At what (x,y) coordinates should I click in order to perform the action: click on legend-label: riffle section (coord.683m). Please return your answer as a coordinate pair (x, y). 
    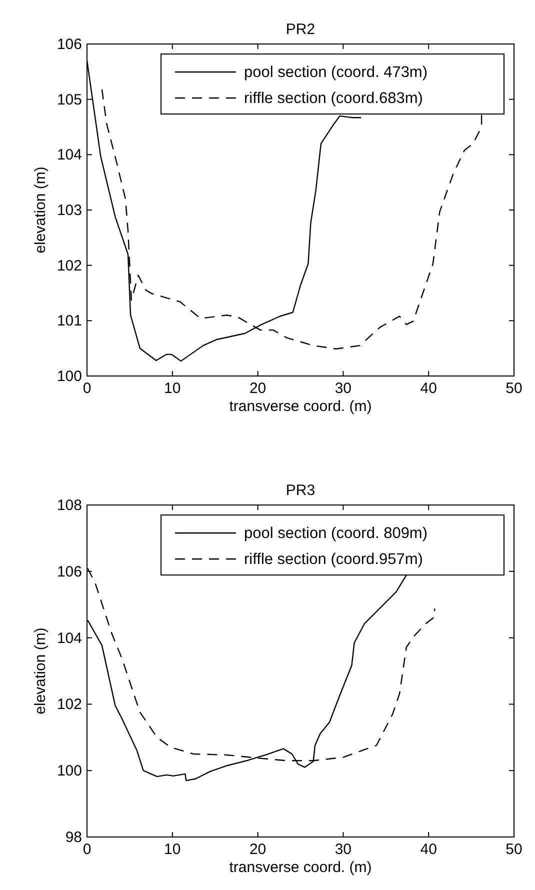
    Looking at the image, I should click on (333, 98).